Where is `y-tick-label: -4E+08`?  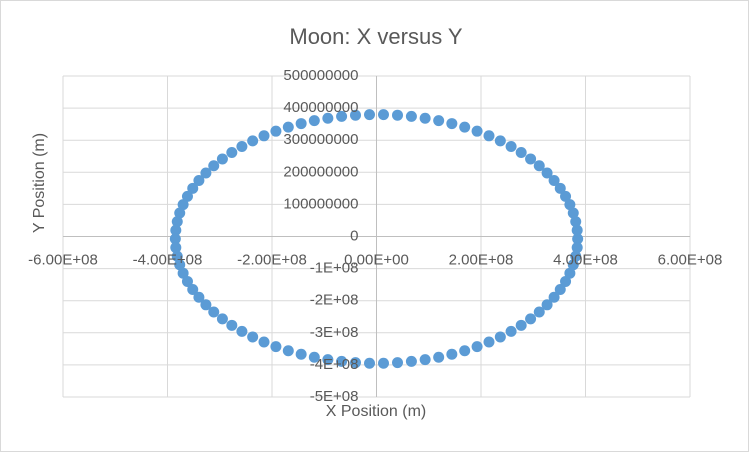 y-tick-label: -4E+08 is located at coordinates (334, 364).